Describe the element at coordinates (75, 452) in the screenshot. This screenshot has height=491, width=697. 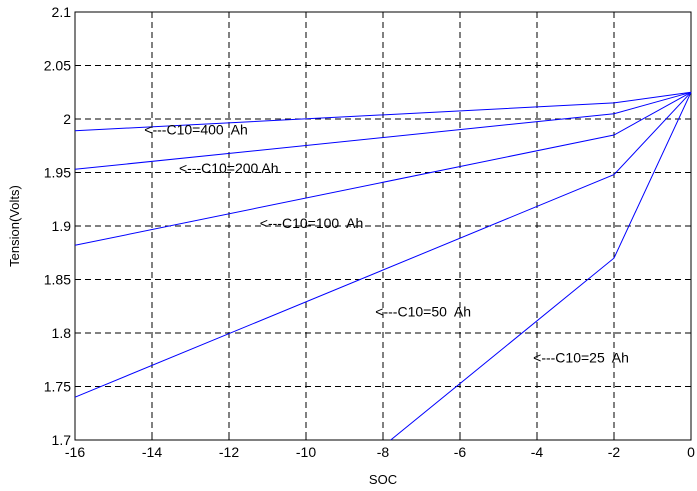
I see `x-tick-label: -16` at that location.